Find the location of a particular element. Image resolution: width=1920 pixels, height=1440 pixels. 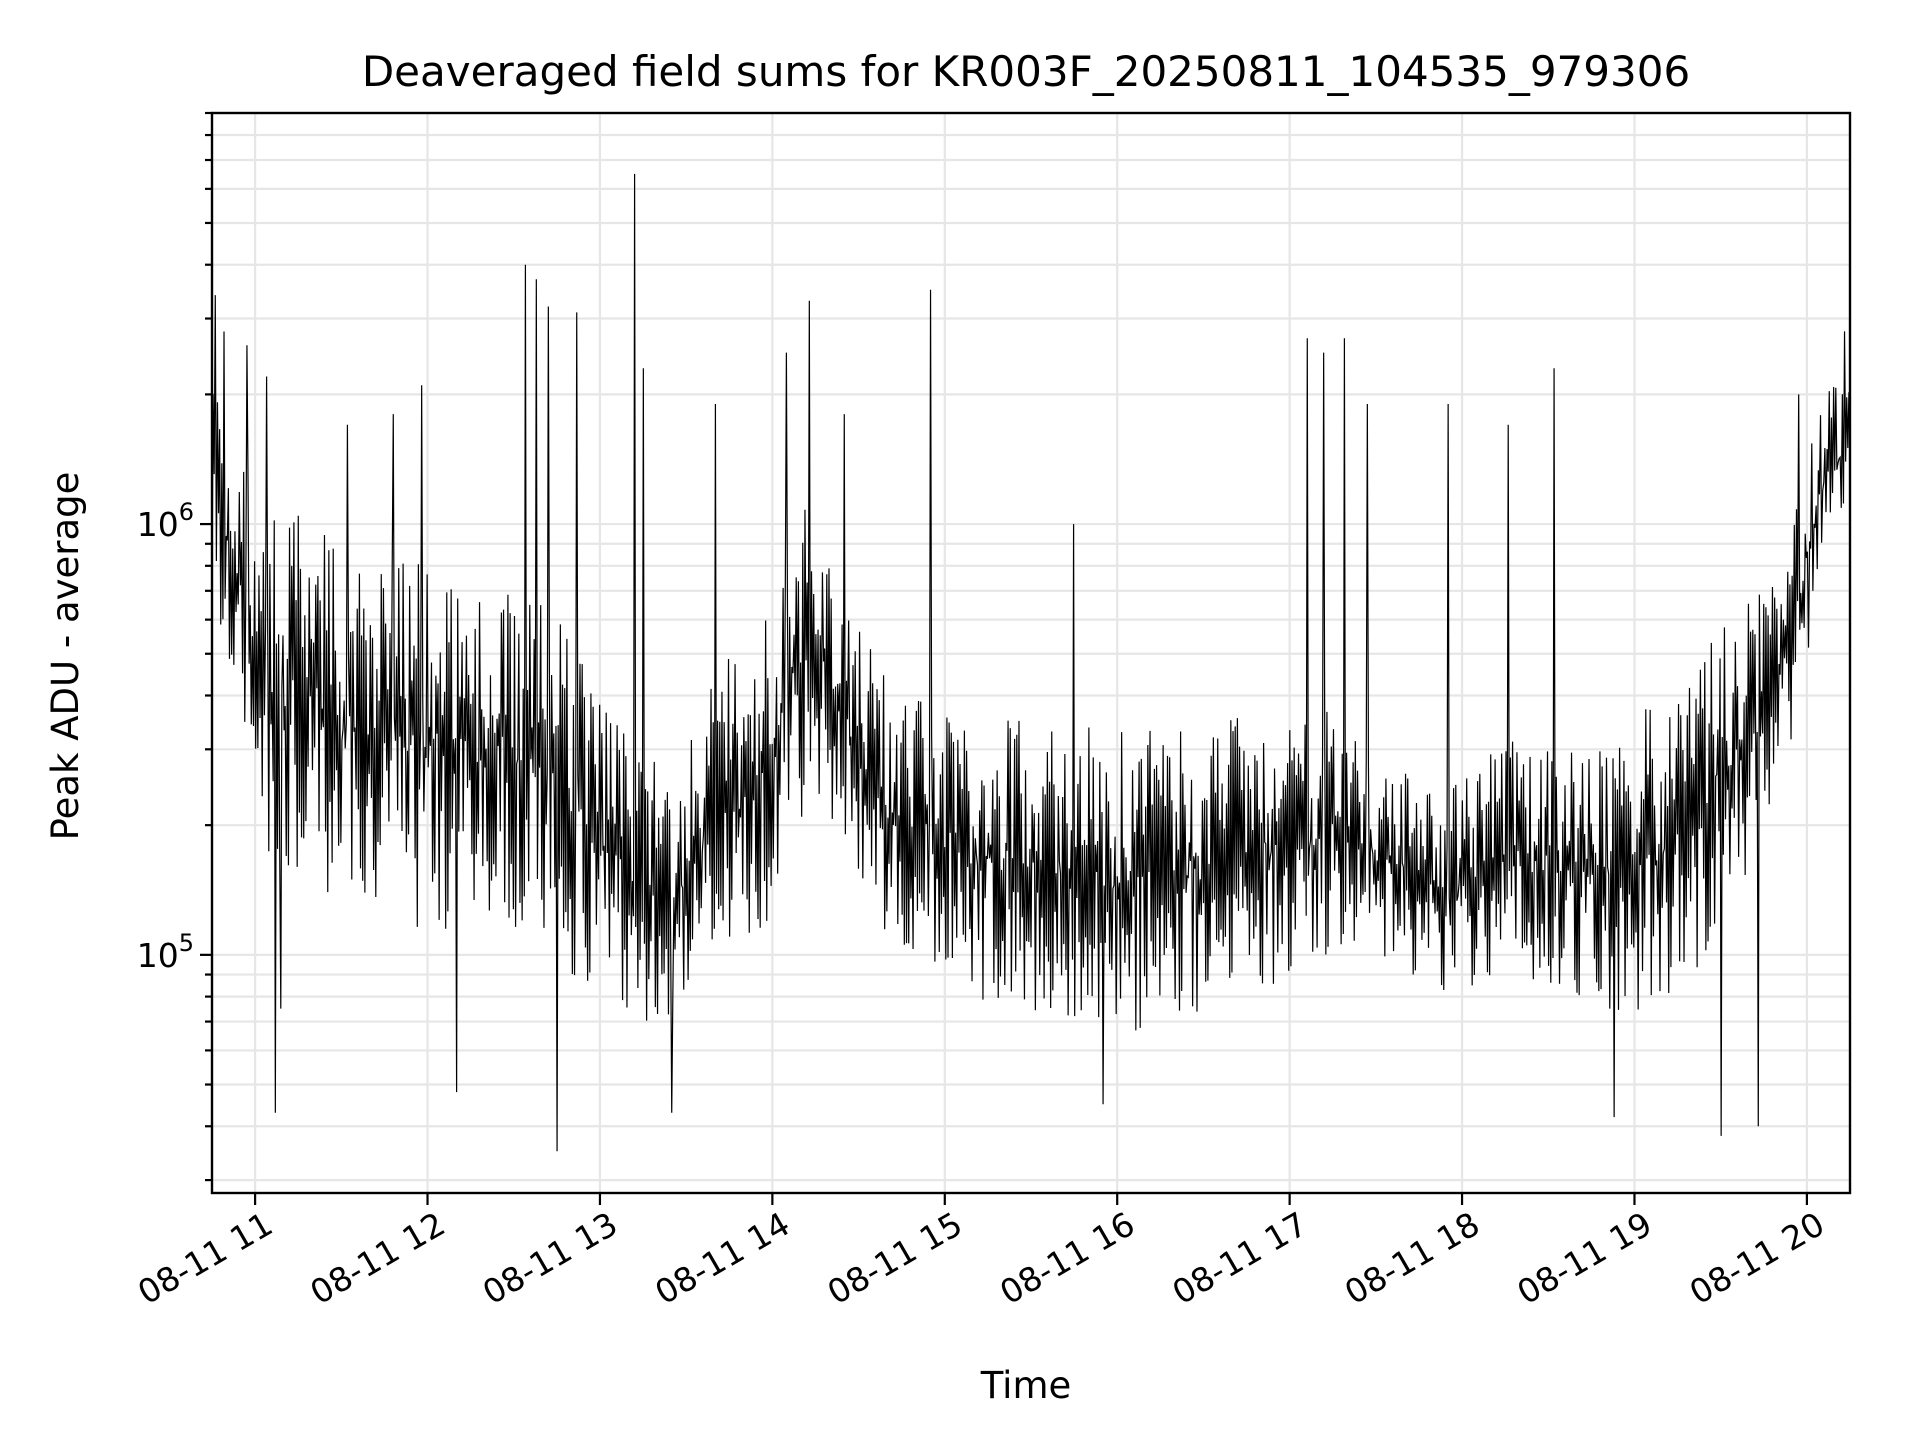

y-tick-label: 10⁵ is located at coordinates (165, 952).